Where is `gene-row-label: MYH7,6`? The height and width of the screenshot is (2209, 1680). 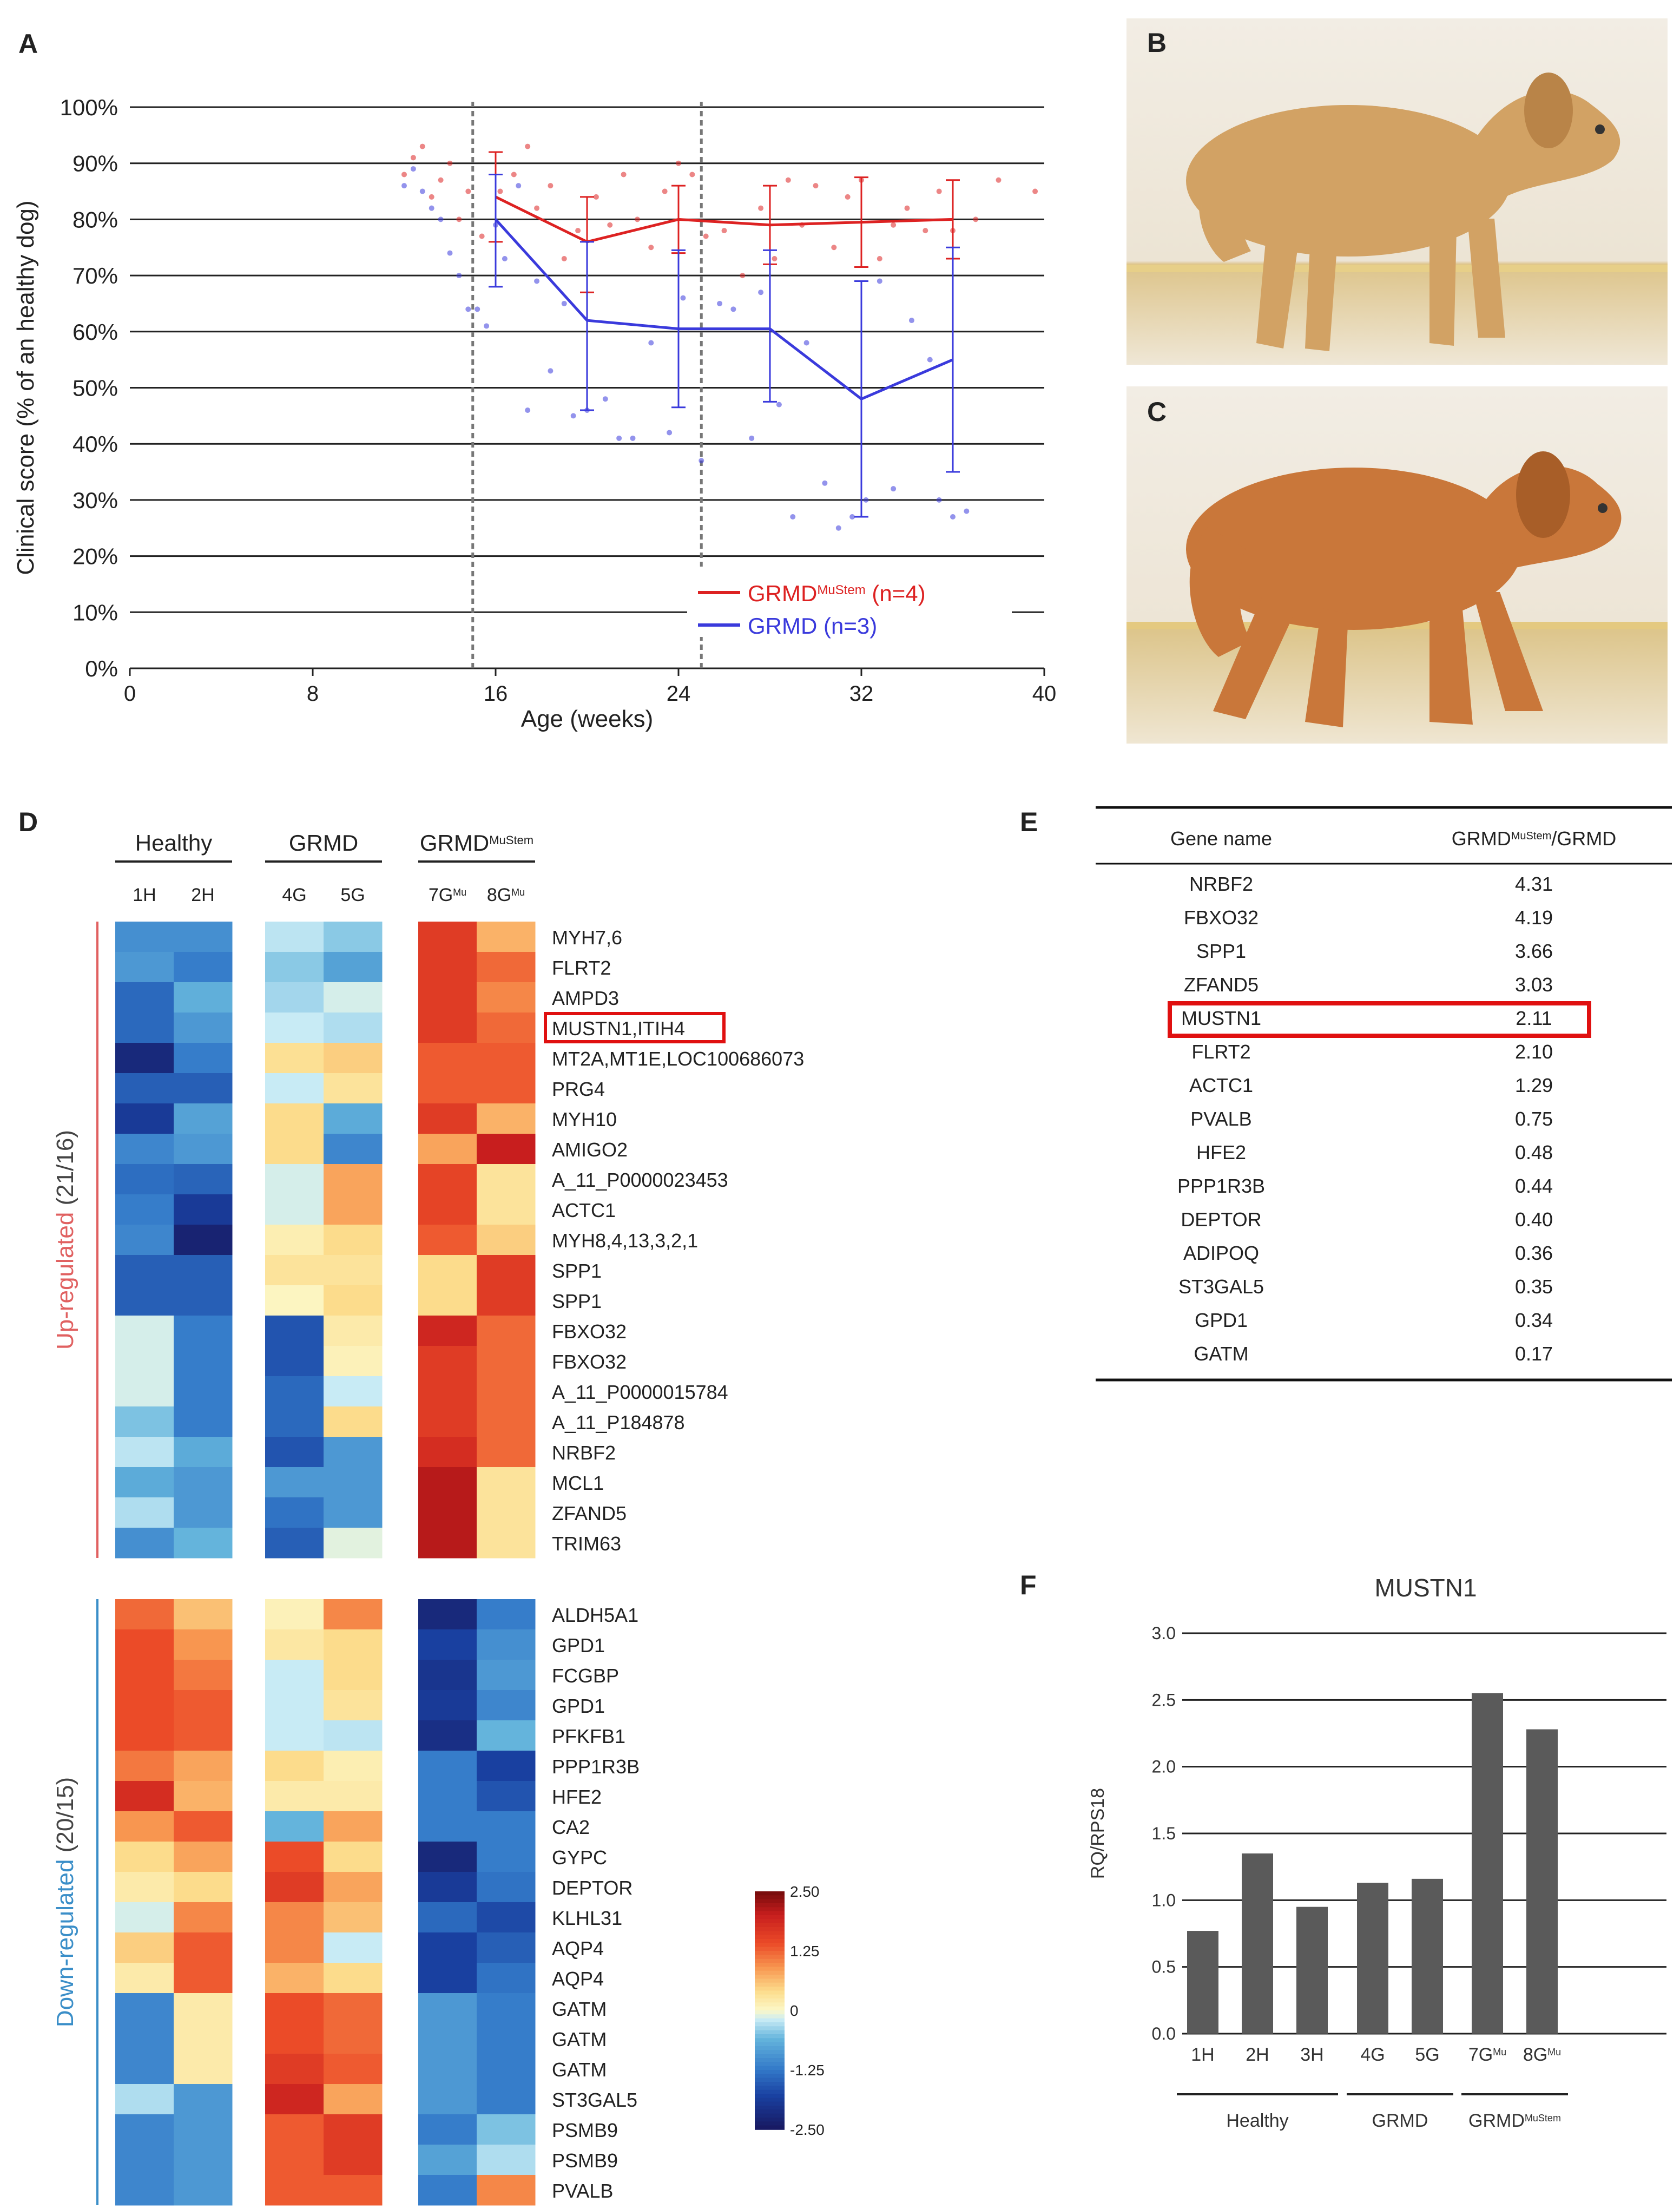 gene-row-label: MYH7,6 is located at coordinates (587, 937).